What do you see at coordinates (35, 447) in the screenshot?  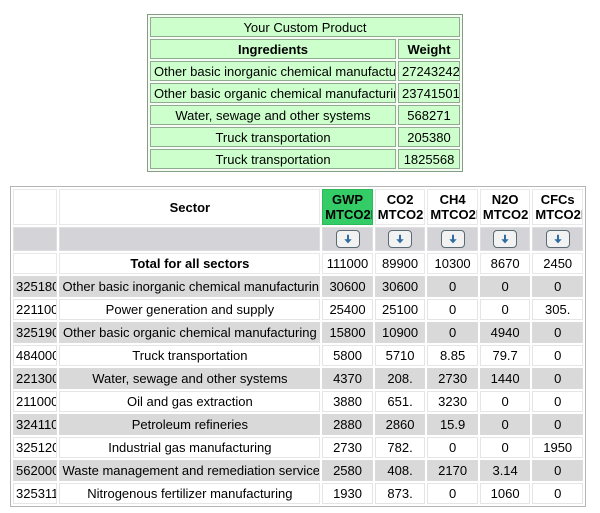 I see `sector-code: 325120` at bounding box center [35, 447].